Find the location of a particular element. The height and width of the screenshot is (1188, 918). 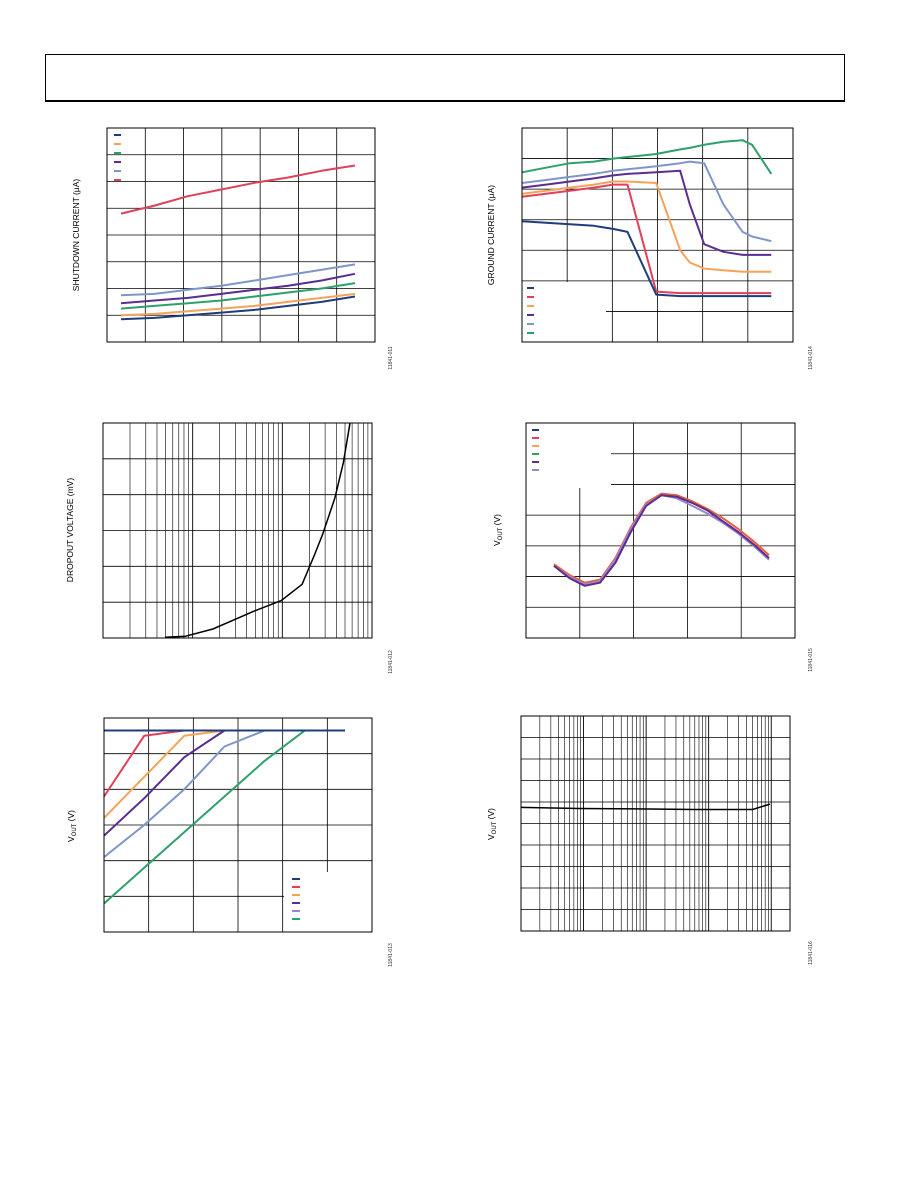

chart-5-plot-lines is located at coordinates (237, 825).